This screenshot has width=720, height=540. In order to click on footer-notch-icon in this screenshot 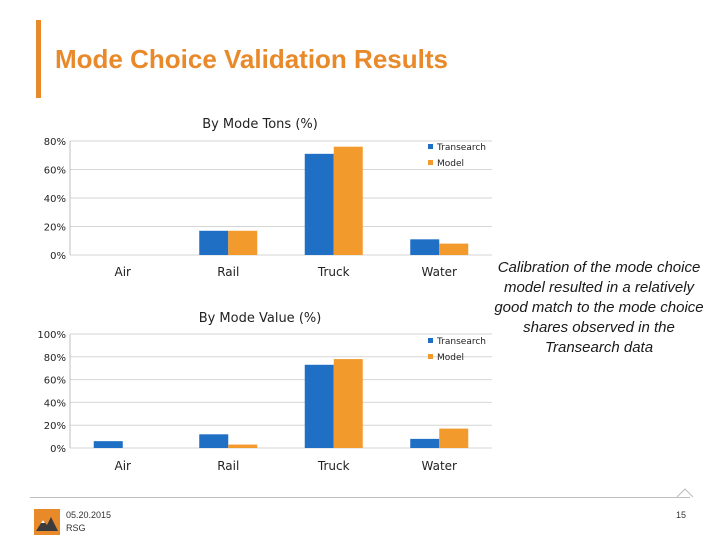, I will do `click(685, 493)`.